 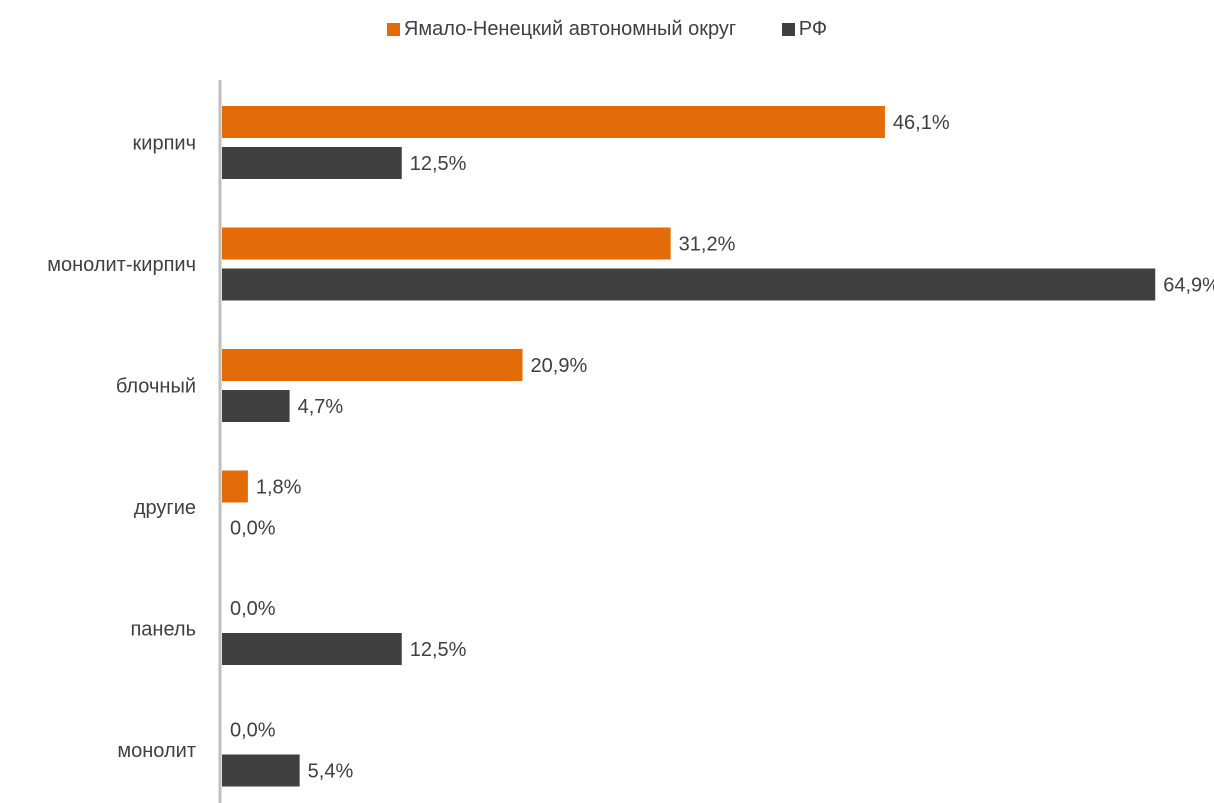 What do you see at coordinates (156, 387) in the screenshot?
I see `category-label: блочный` at bounding box center [156, 387].